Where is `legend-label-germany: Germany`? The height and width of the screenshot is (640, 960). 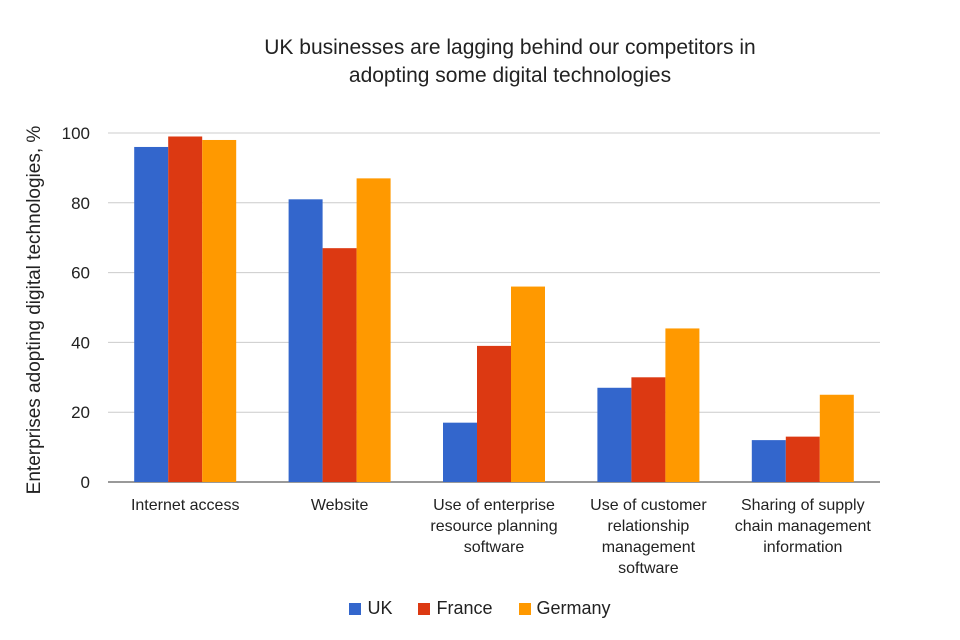
legend-label-germany: Germany is located at coordinates (573, 608).